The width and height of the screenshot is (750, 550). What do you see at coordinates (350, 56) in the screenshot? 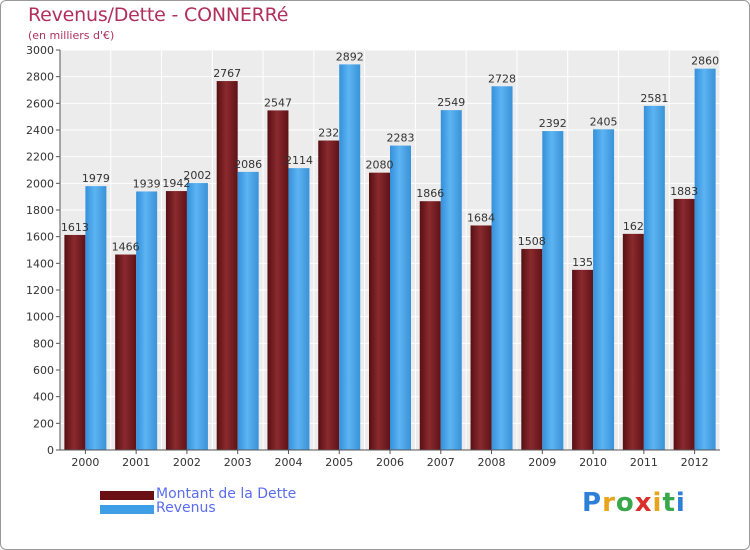
I see `data-label-revenus: 2892` at bounding box center [350, 56].